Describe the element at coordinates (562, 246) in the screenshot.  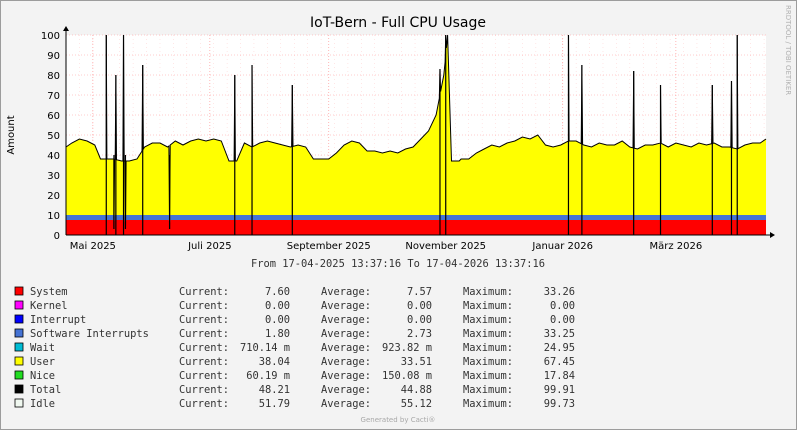
I see `x-tick-label: Januar 2026` at that location.